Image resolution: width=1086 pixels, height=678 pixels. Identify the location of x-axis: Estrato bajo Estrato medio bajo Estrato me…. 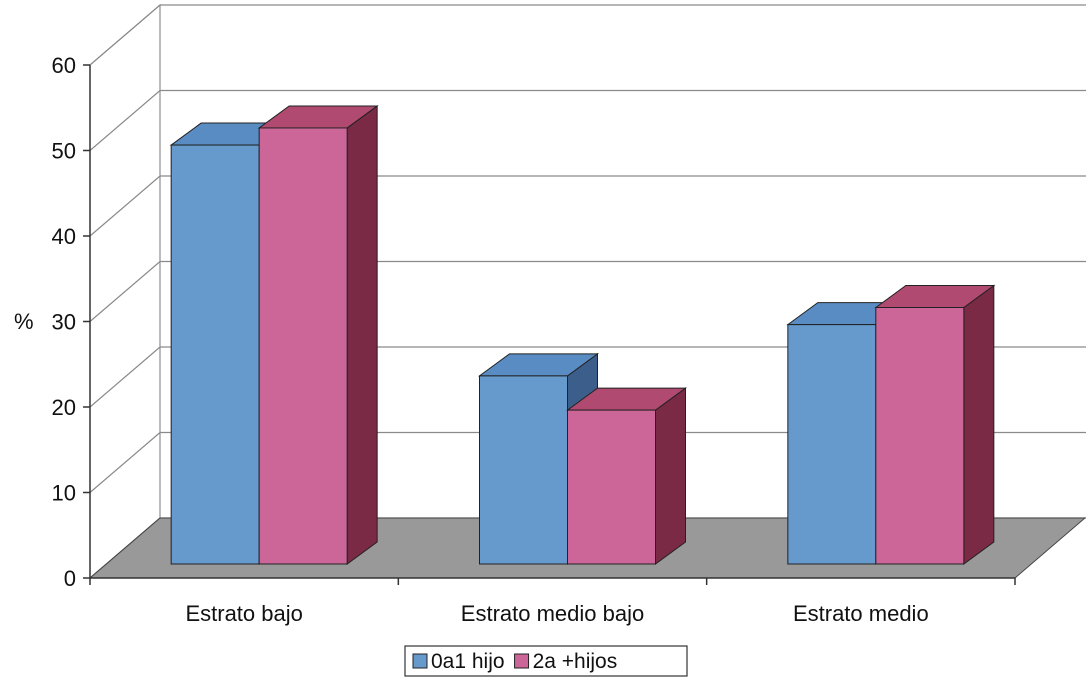
(552, 601).